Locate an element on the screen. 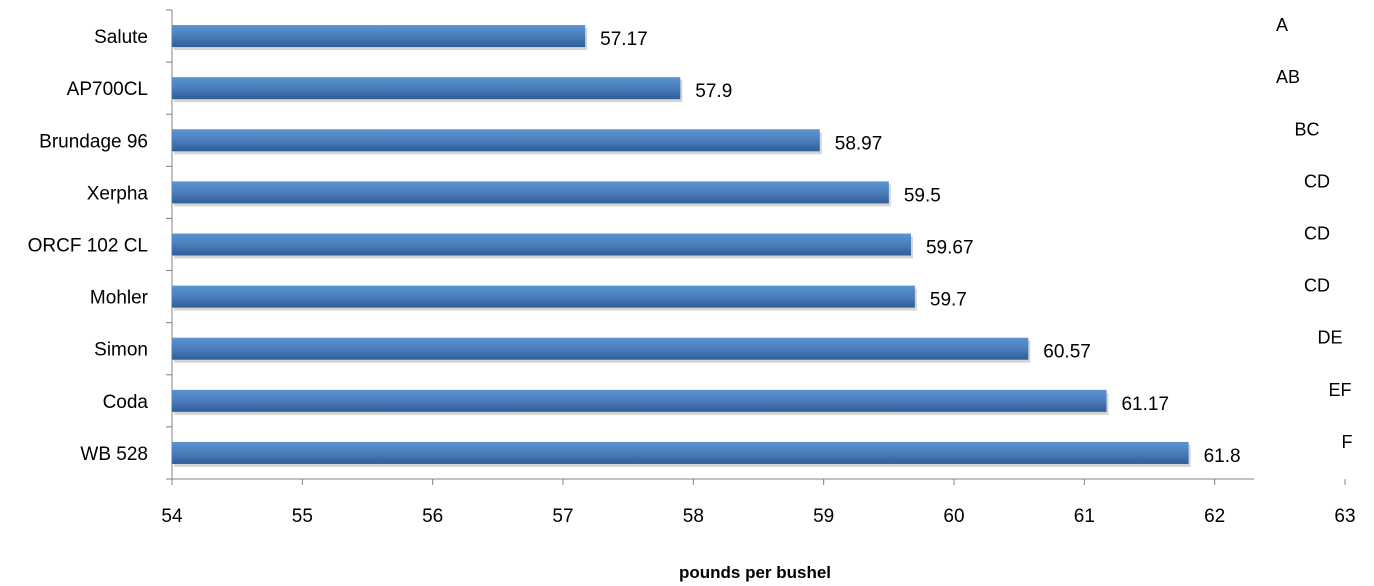  data-label: 58.97 is located at coordinates (859, 143).